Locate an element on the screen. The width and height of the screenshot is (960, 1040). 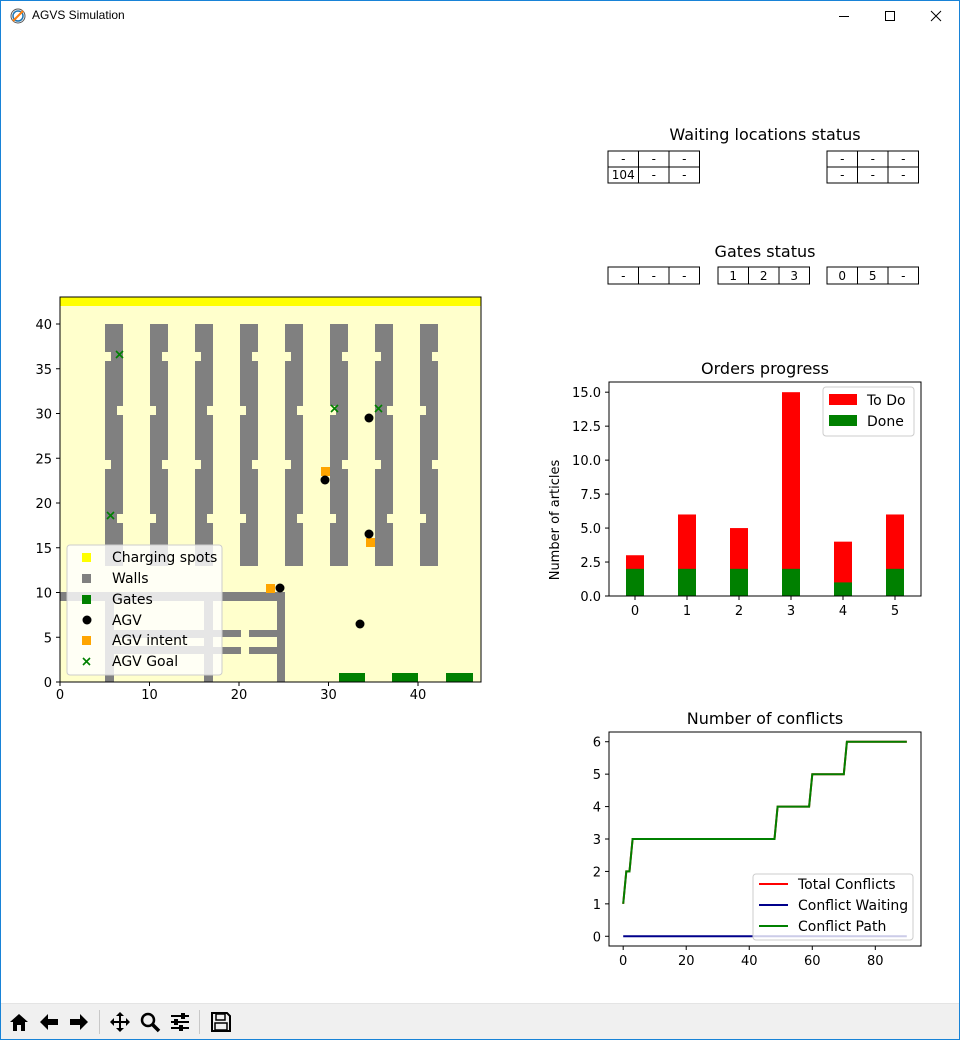
bar-todo is located at coordinates (791, 494).